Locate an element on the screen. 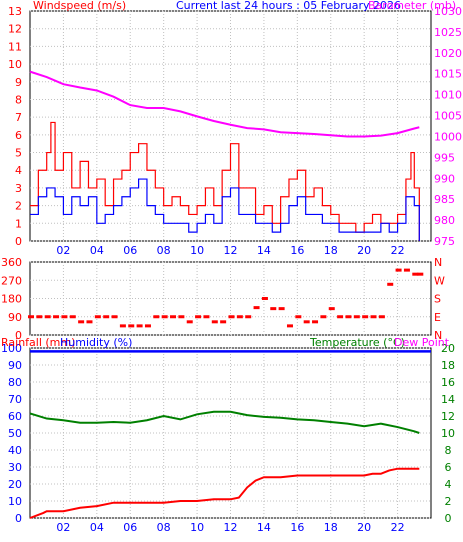  barometer-tick-label: 1015 is located at coordinates (448, 74).